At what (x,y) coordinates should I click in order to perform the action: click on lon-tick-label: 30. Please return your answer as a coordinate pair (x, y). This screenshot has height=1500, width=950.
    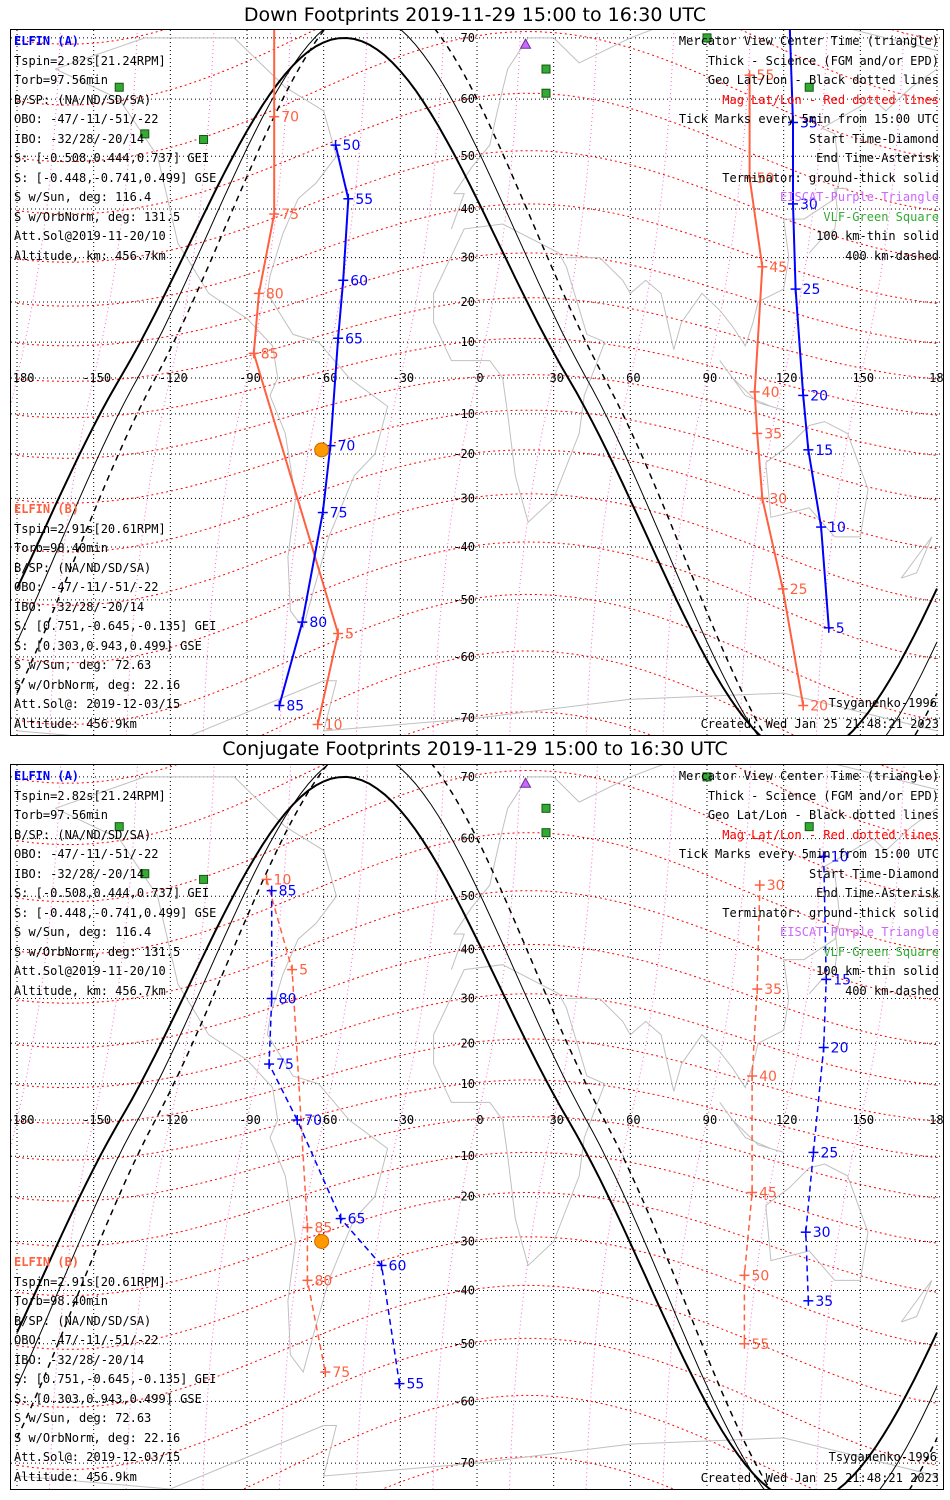
    Looking at the image, I should click on (556, 1120).